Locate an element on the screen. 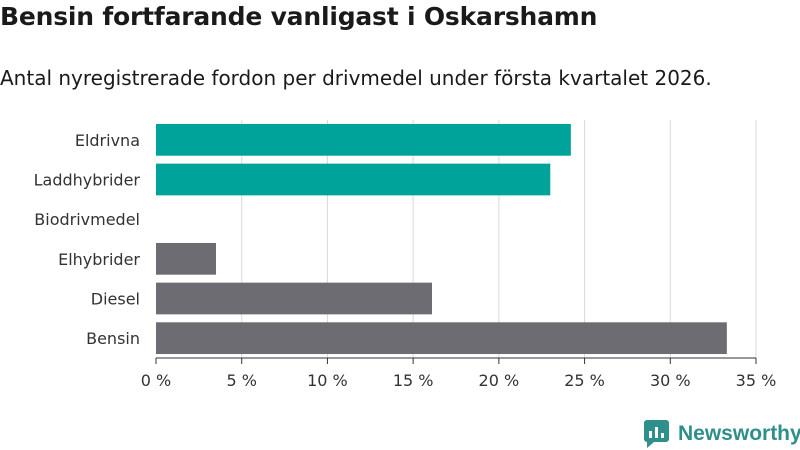 This screenshot has height=450, width=800. x-tick-label: 35 % is located at coordinates (756, 380).